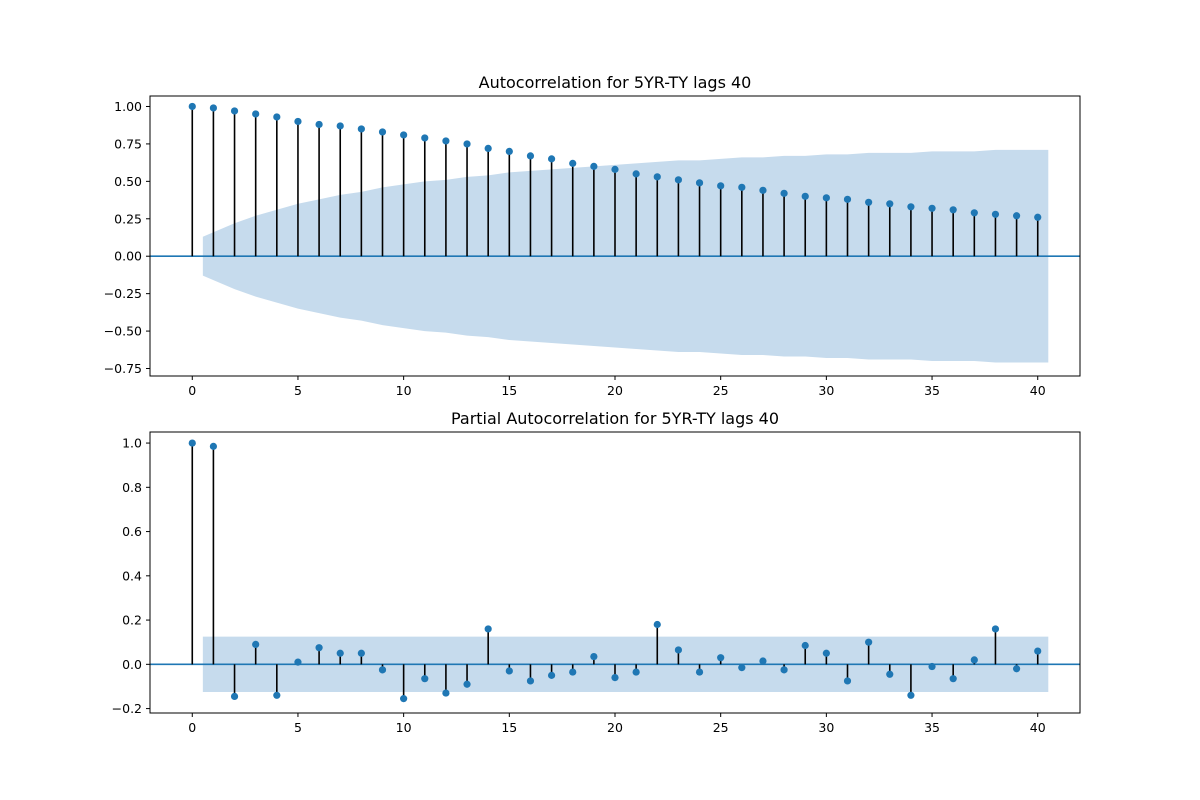  Describe the element at coordinates (128, 256) in the screenshot. I see `acf-y-tick-label-3: 0.00` at that location.